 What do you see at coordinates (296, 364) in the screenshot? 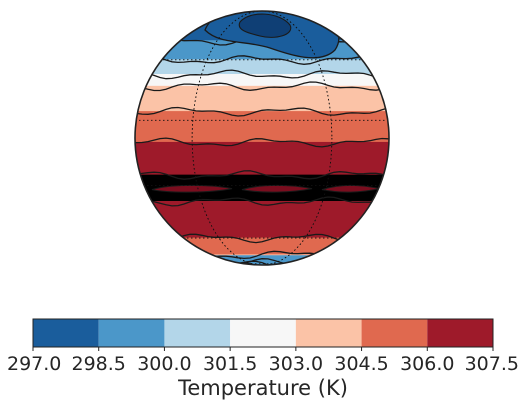
I see `colorbar-tick-label: 303.0` at bounding box center [296, 364].